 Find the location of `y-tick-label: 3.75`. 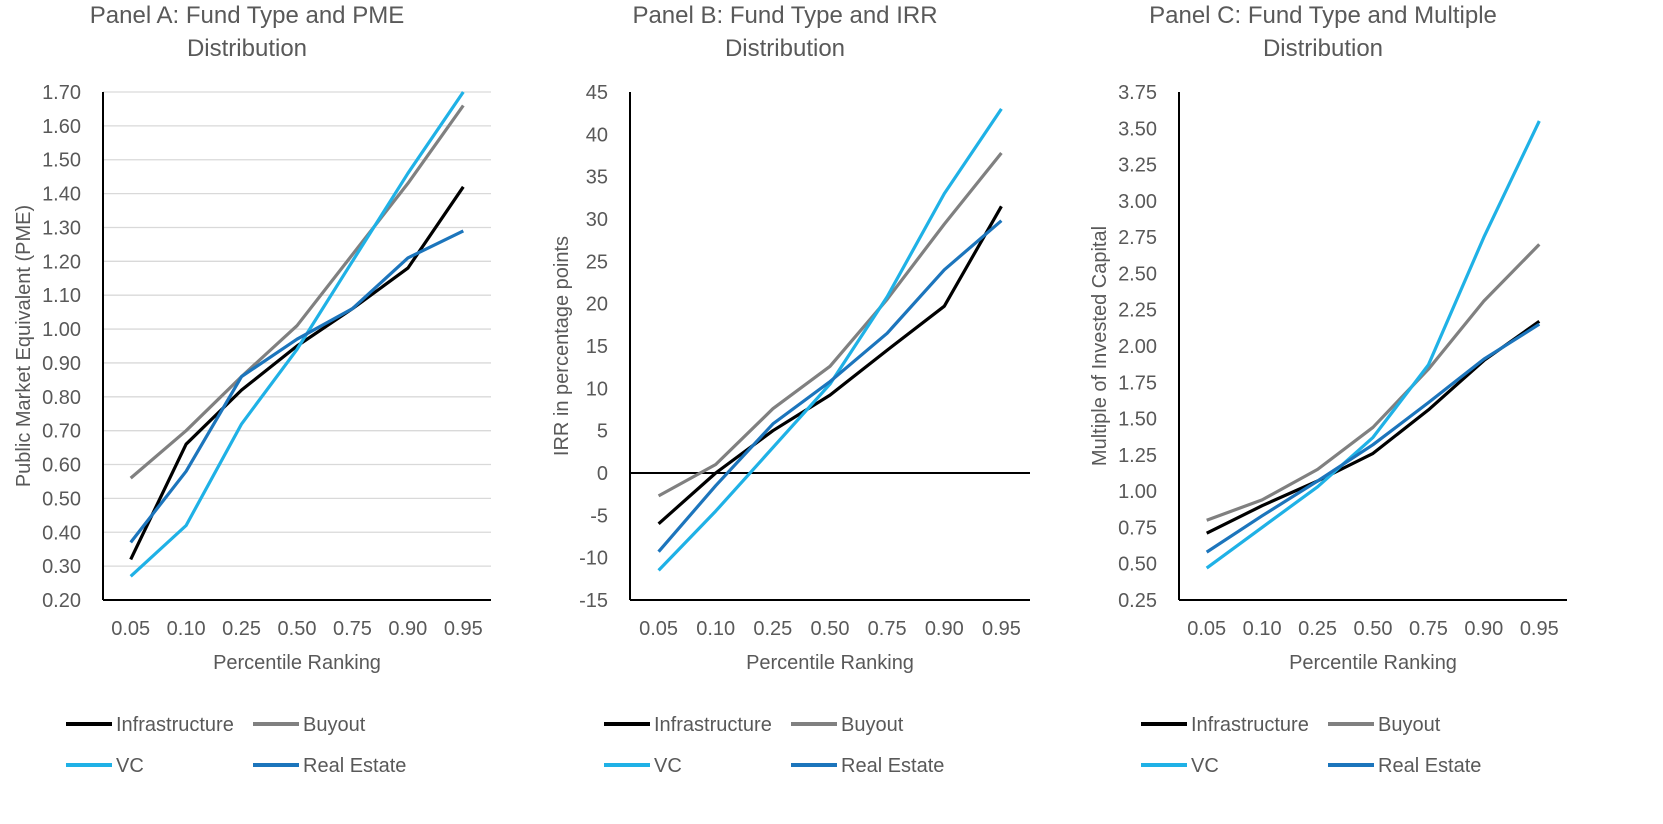

y-tick-label: 3.75 is located at coordinates (1137, 93).